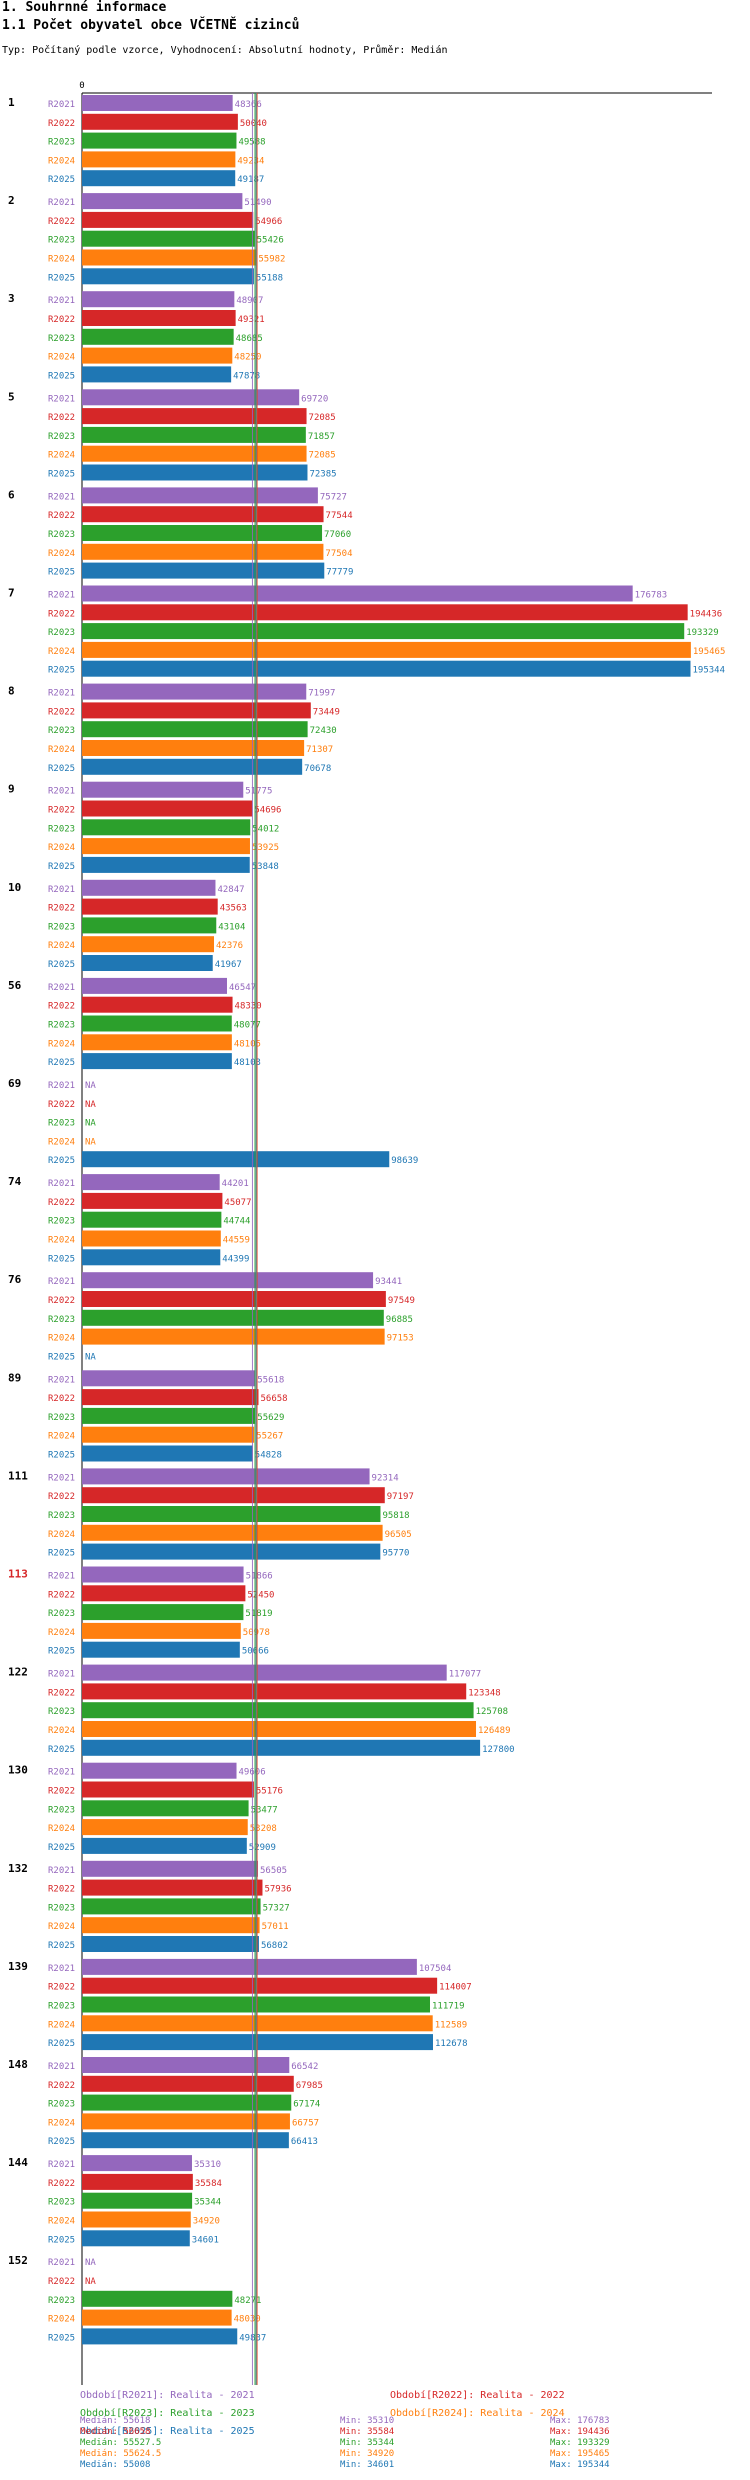  What do you see at coordinates (435, 1969) in the screenshot?
I see `bar-value-label: 107504` at bounding box center [435, 1969].